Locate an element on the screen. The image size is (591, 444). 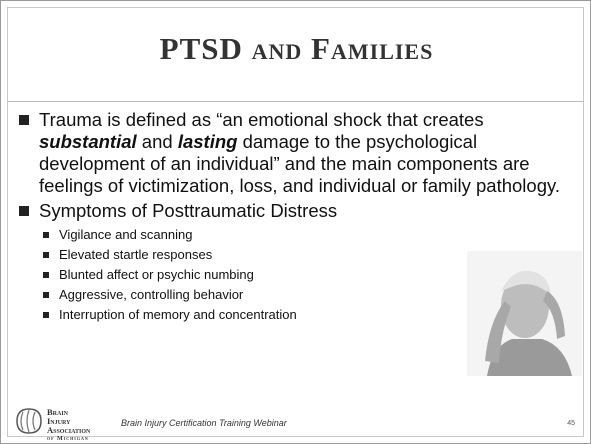
logo-line: Brain Injury is located at coordinates (59, 416).